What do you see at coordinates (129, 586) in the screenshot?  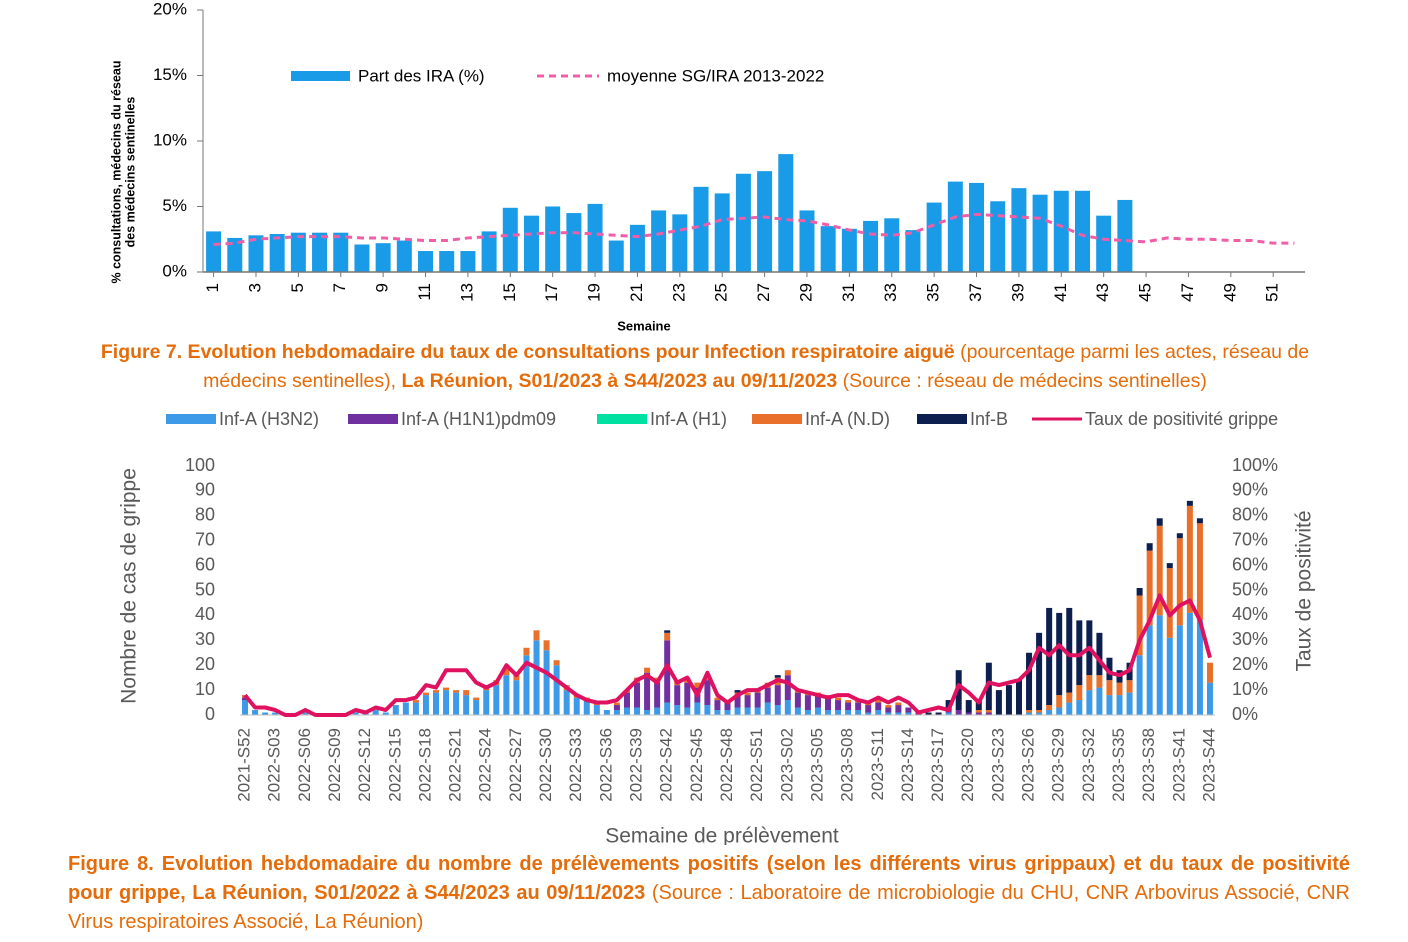 I see `y-axis-title: Nombre de cas de grippe` at bounding box center [129, 586].